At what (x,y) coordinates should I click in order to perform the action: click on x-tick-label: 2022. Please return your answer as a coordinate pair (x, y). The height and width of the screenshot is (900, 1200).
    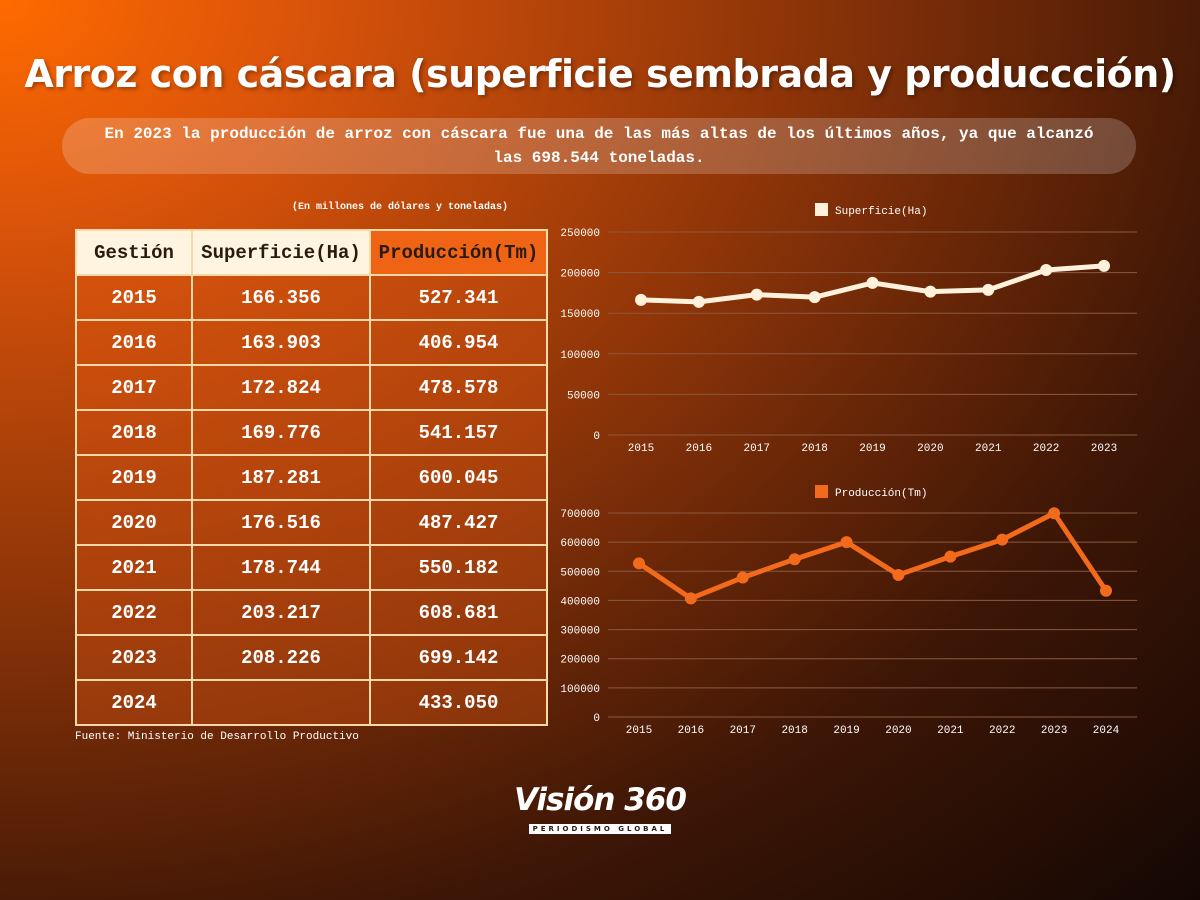
    Looking at the image, I should click on (1002, 731).